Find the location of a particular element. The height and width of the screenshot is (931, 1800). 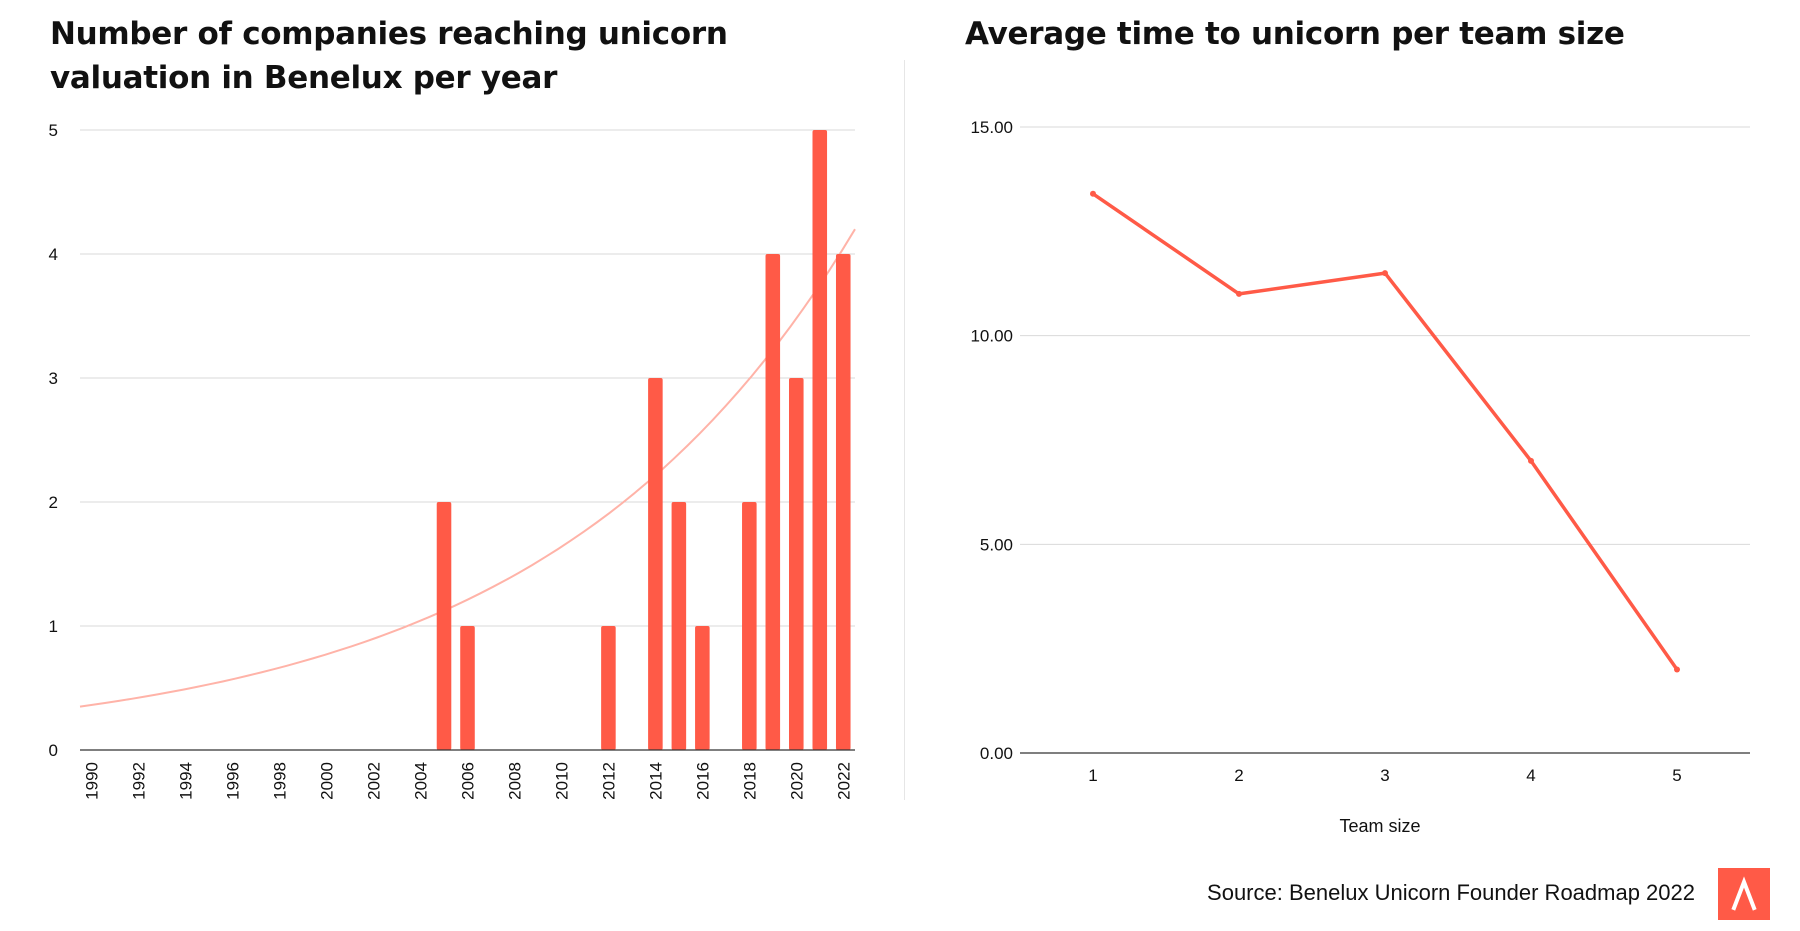

bar-2019 is located at coordinates (773, 502).